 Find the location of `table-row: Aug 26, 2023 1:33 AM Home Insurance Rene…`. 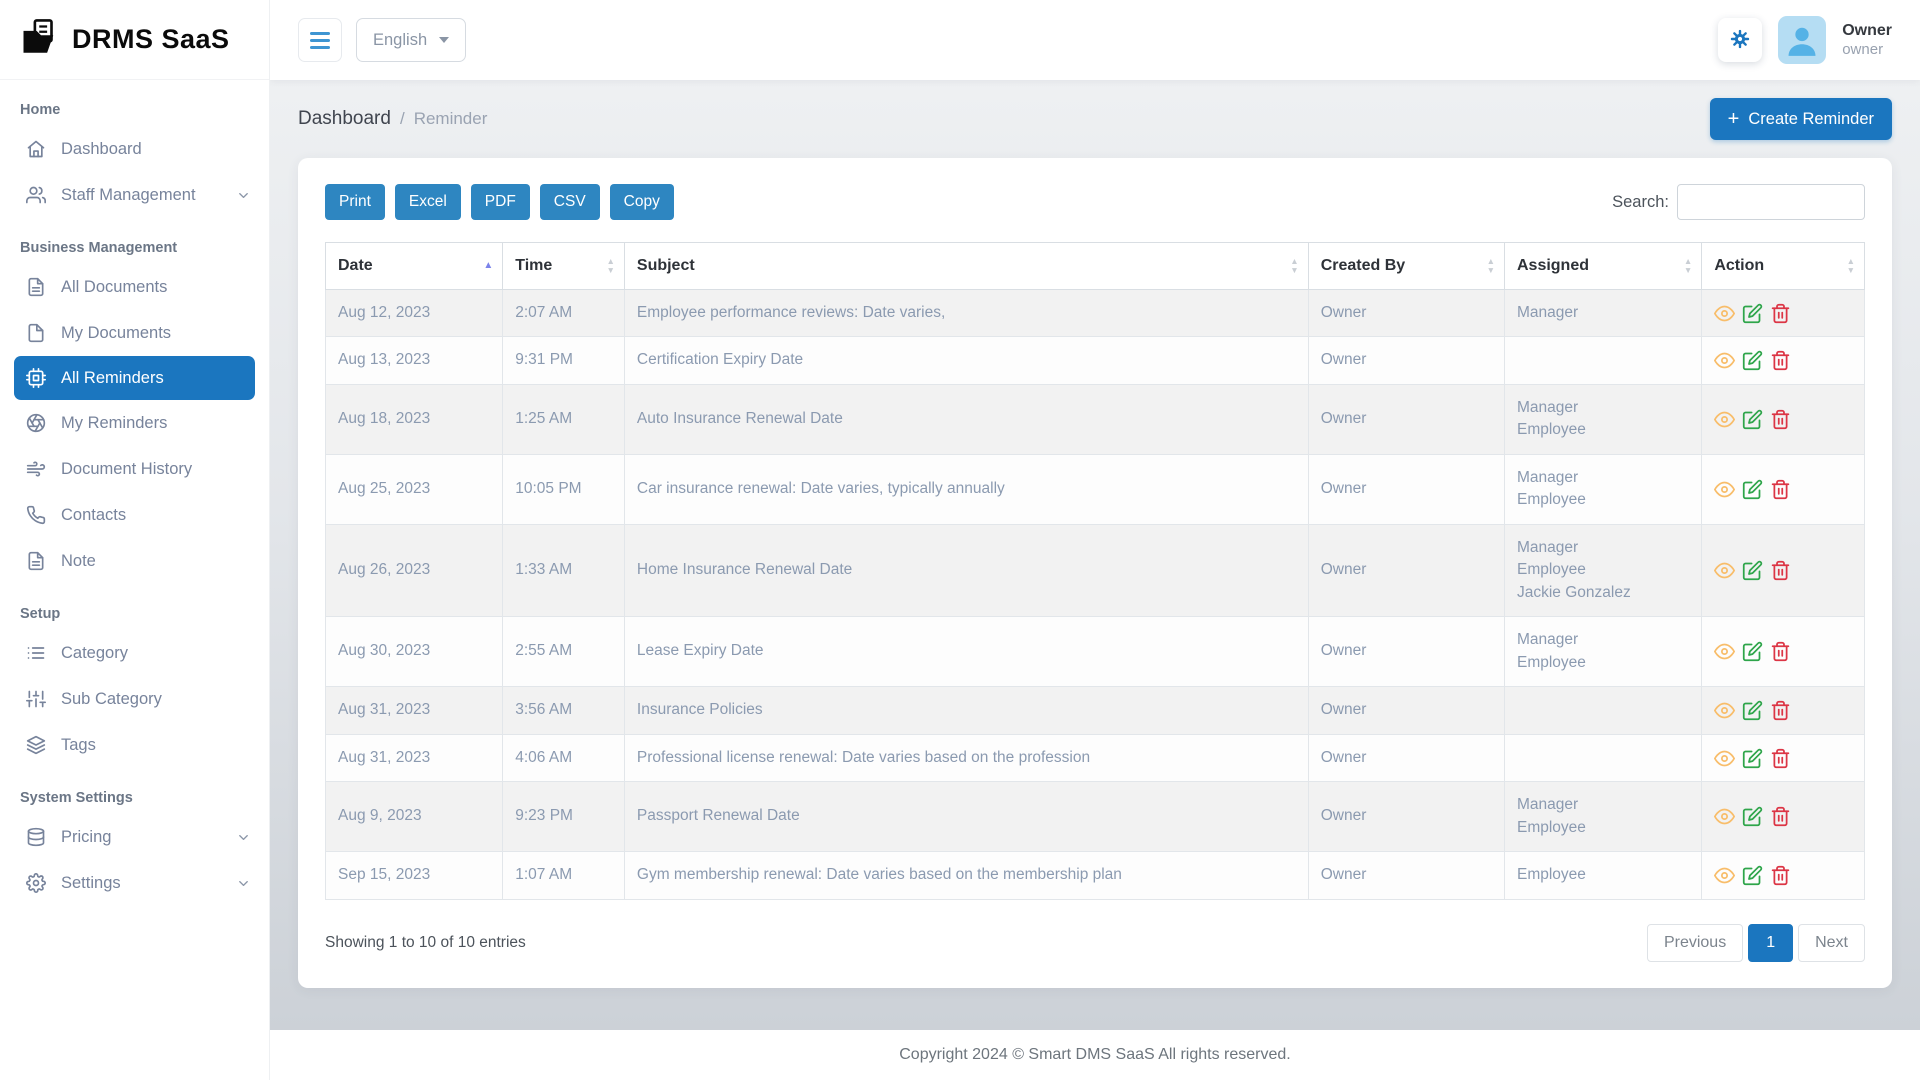

table-row: Aug 26, 2023 1:33 AM Home Insurance Rene… is located at coordinates (1094, 570).